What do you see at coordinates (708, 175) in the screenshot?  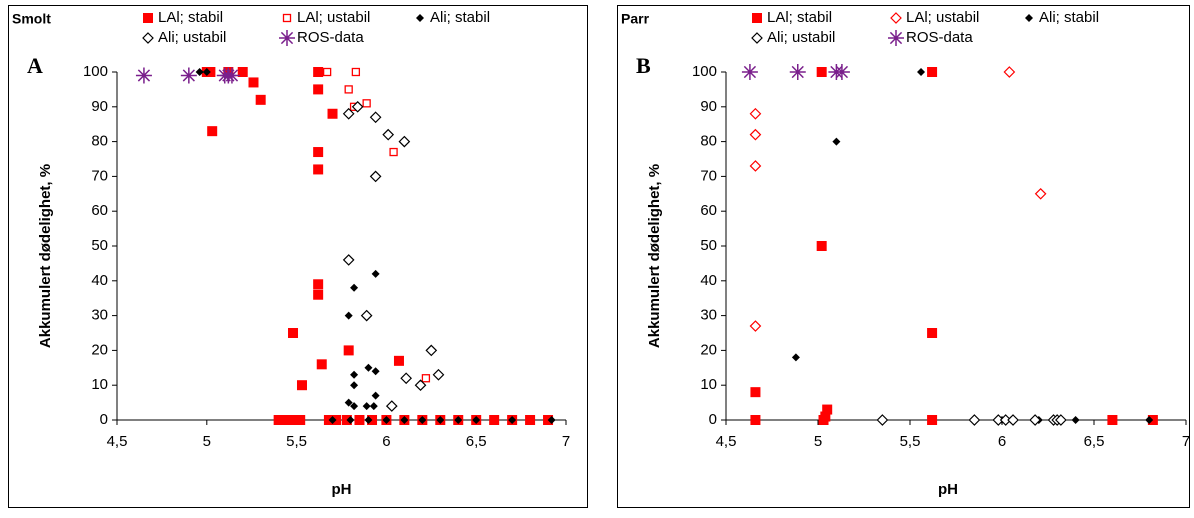 I see `y-tick-label: 70` at bounding box center [708, 175].